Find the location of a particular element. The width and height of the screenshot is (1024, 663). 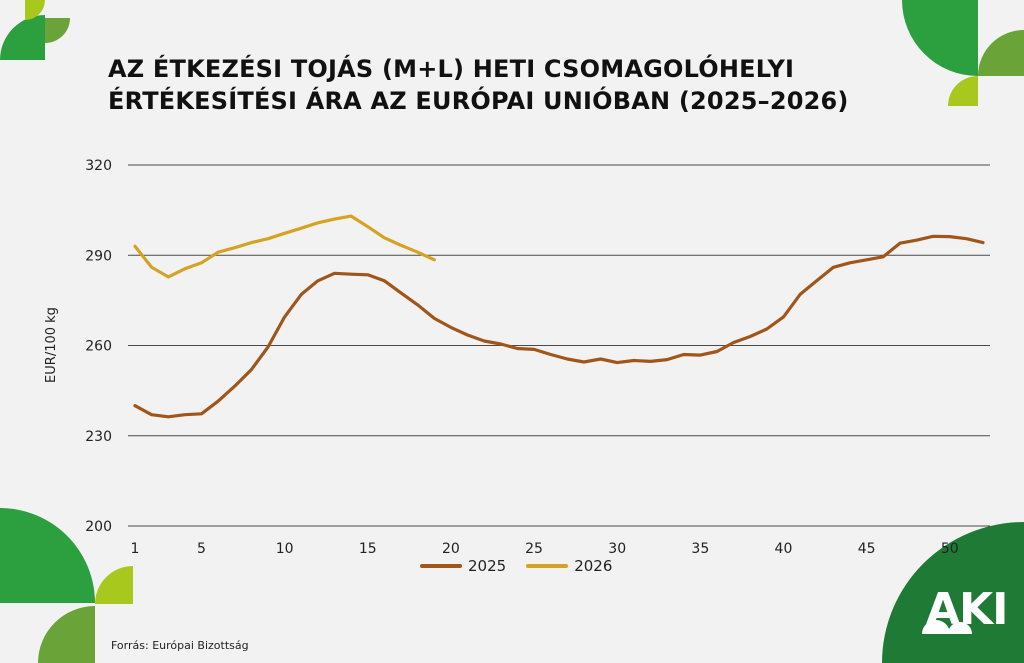

deco-shape-bottom-left-lime is located at coordinates (114, 585).